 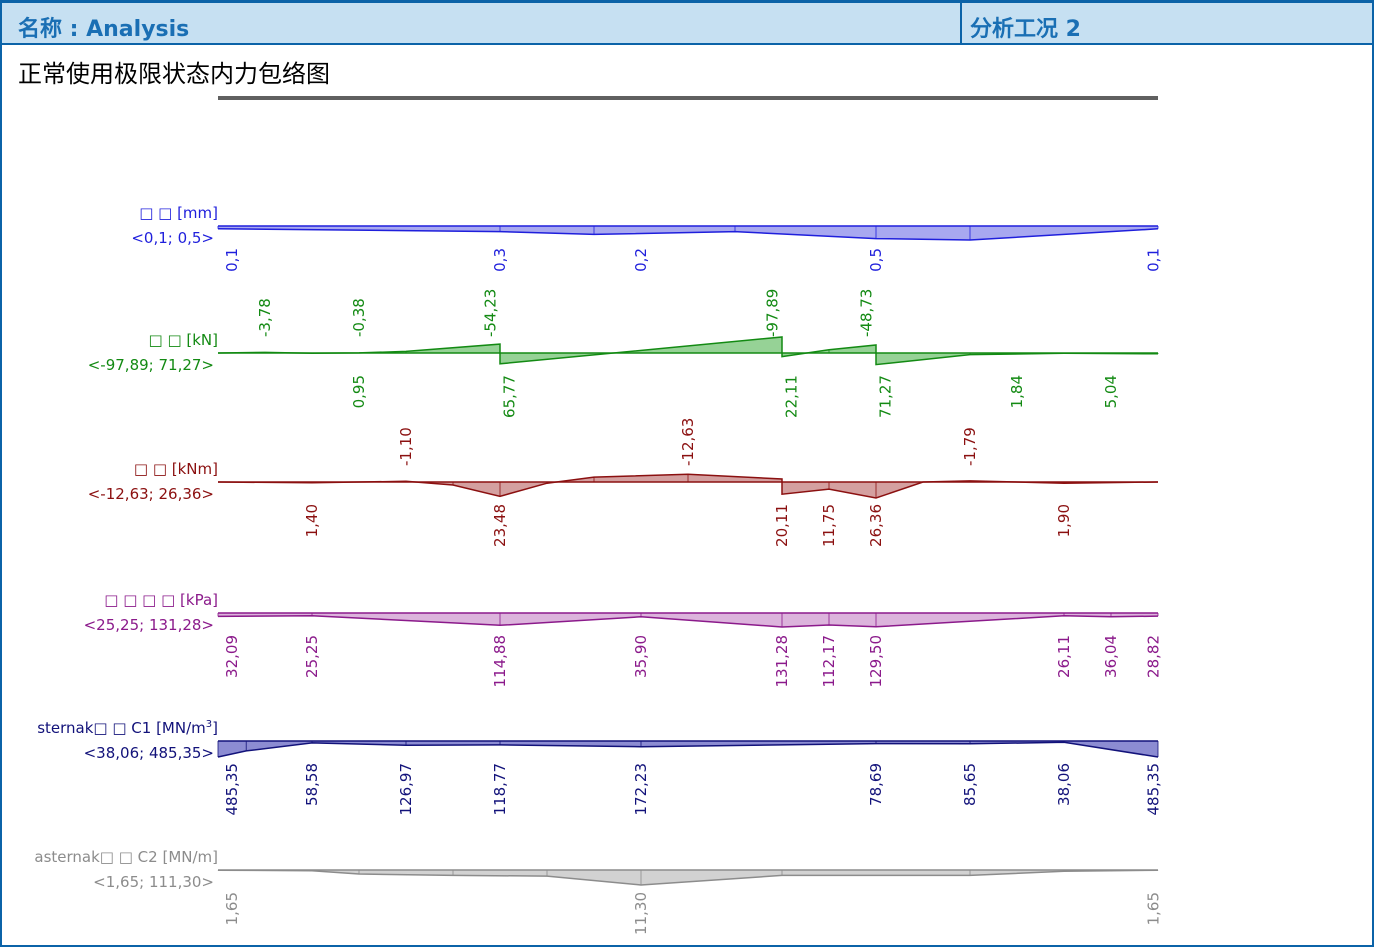 I want to click on value-label: 172,23, so click(x=641, y=789).